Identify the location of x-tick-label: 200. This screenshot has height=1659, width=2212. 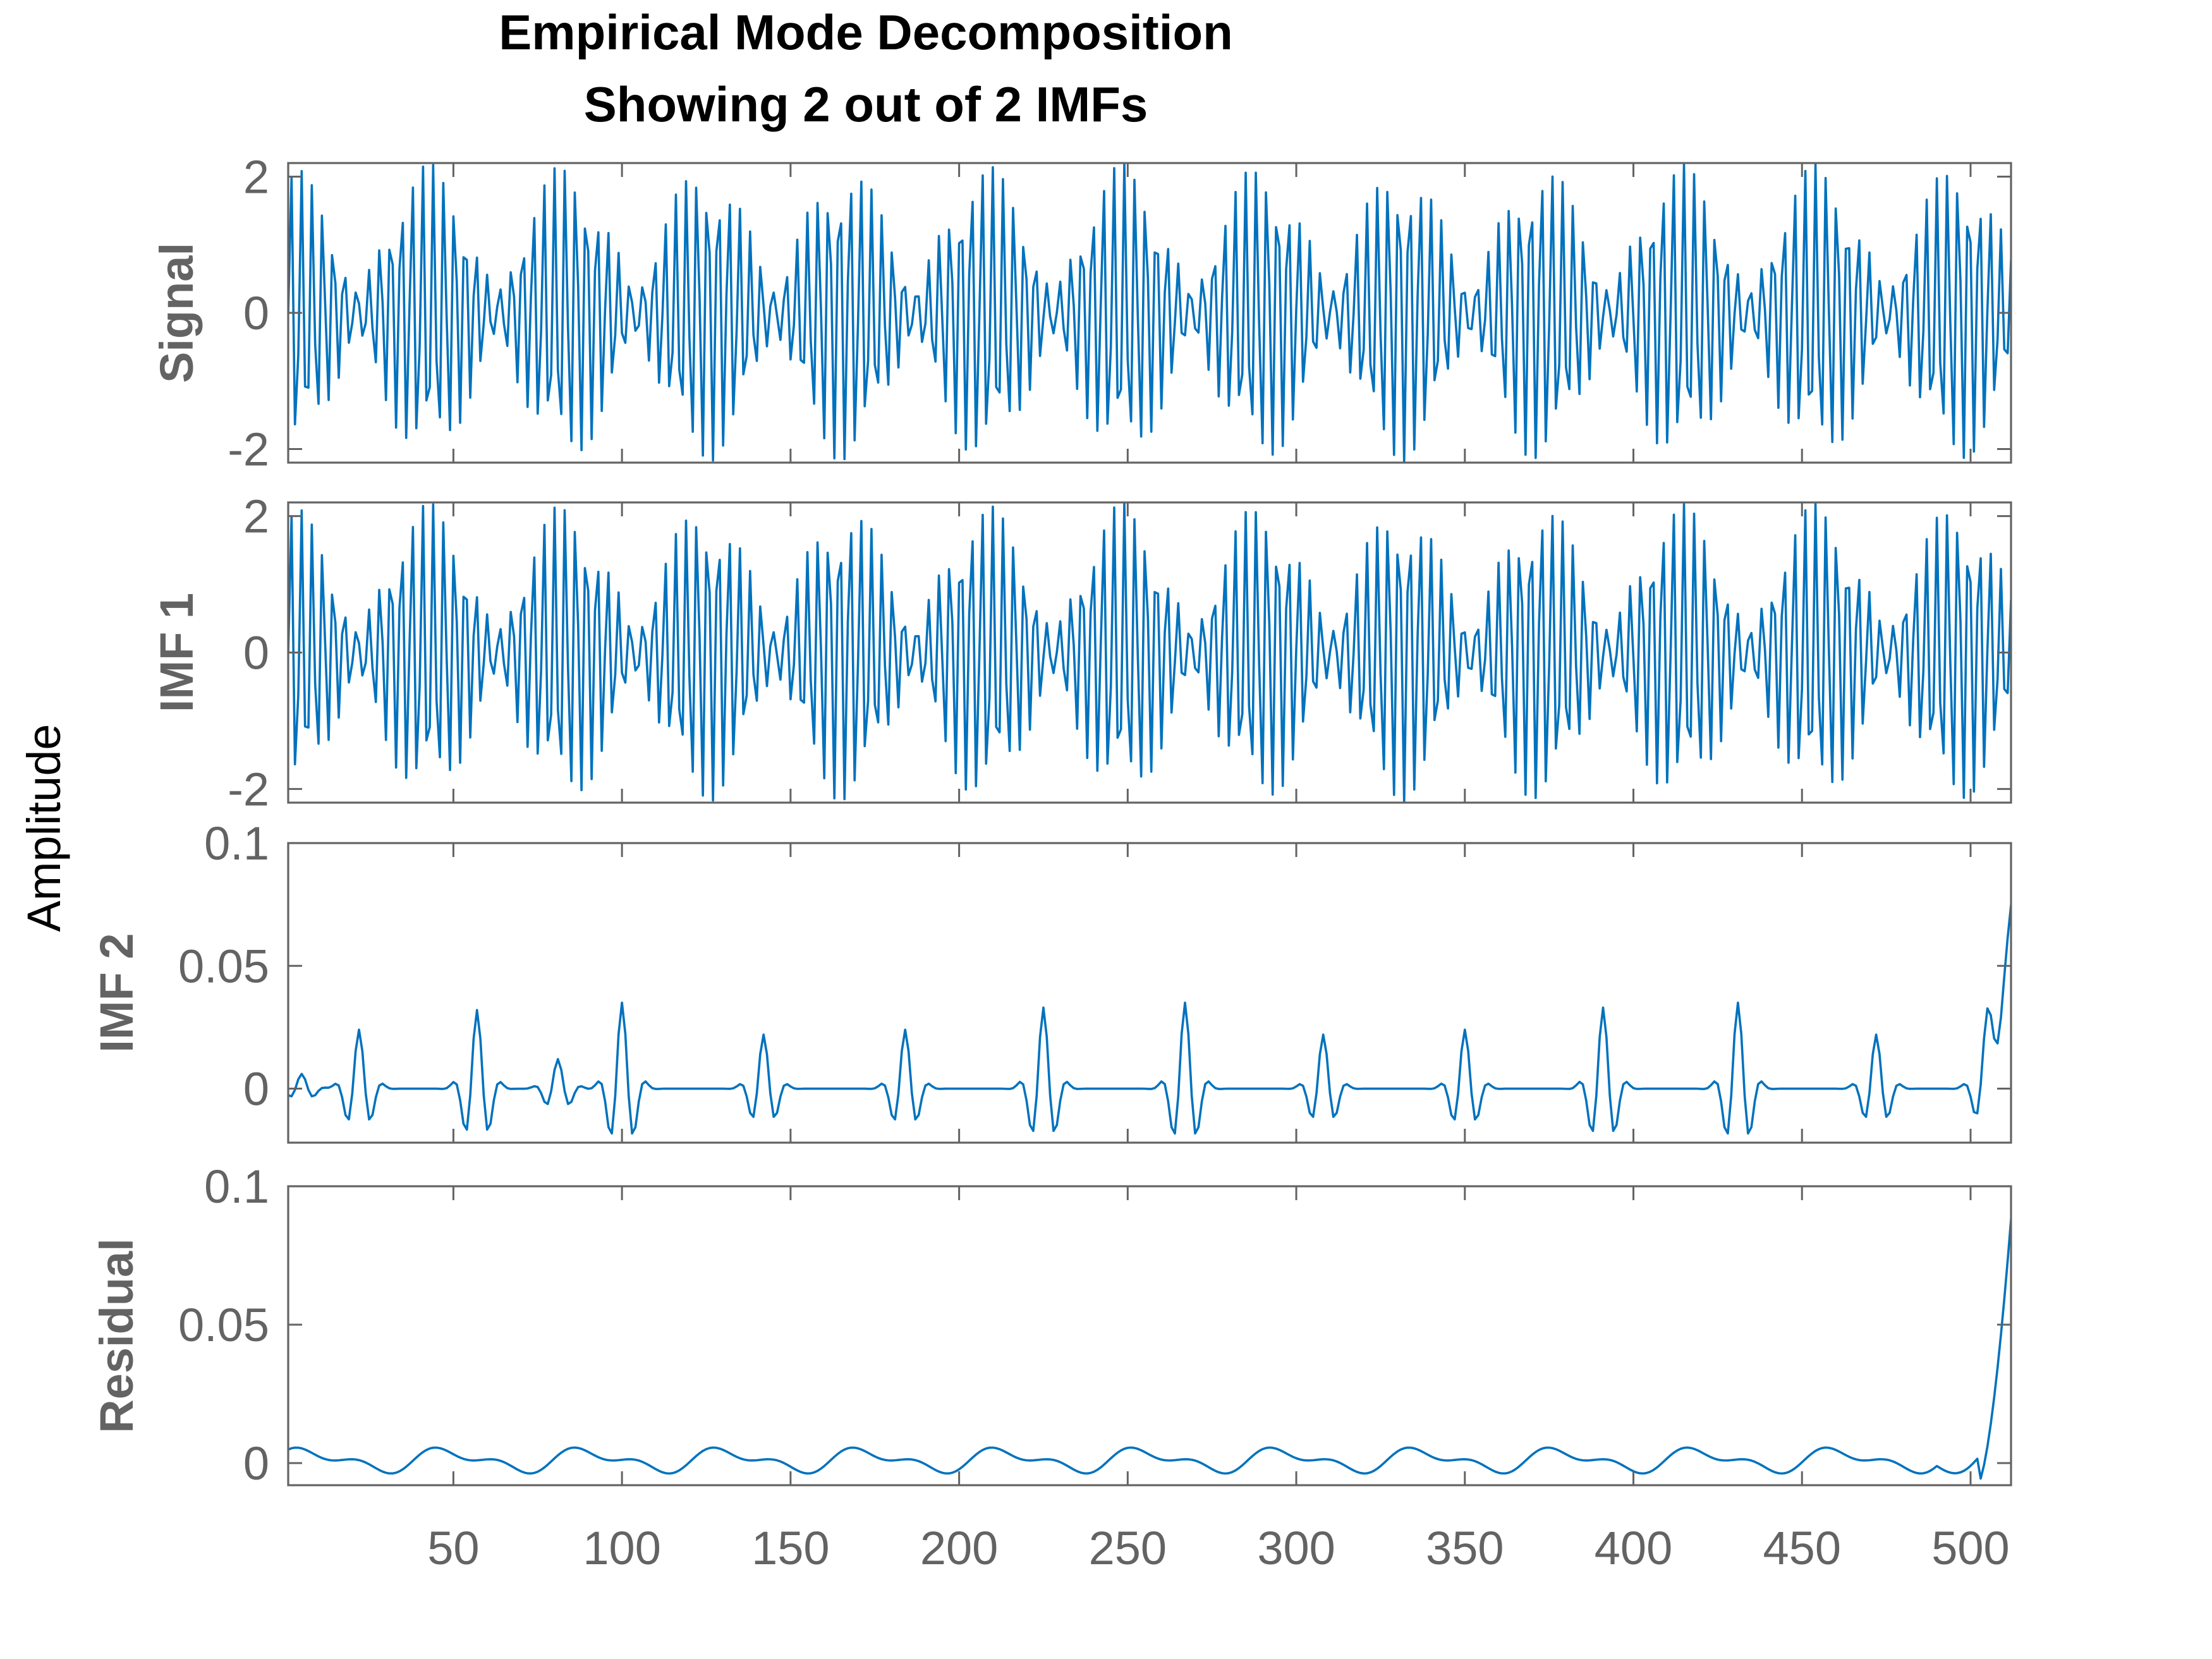
(959, 1548).